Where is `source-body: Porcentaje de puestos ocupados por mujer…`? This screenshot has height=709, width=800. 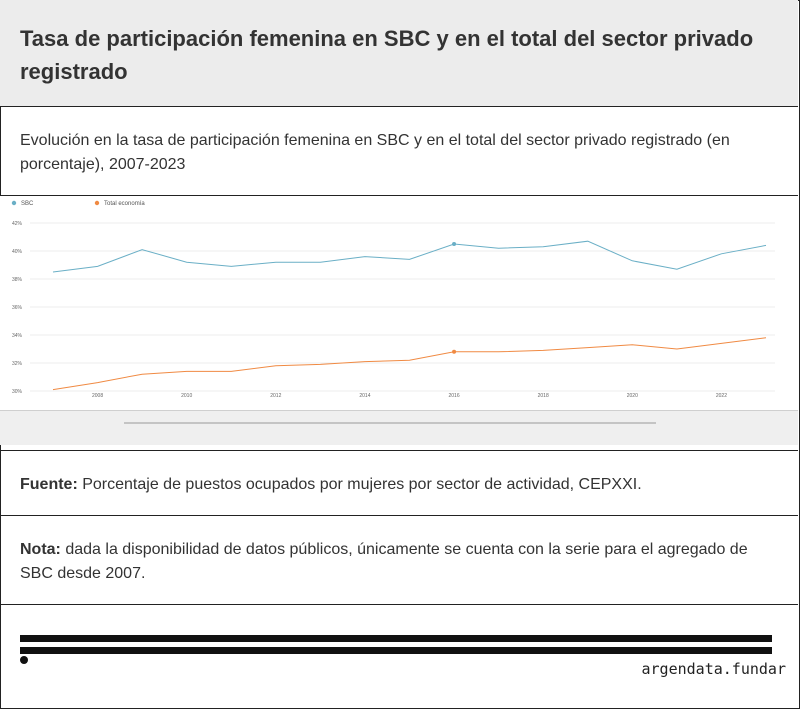 source-body: Porcentaje de puestos ocupados por mujer… is located at coordinates (362, 484).